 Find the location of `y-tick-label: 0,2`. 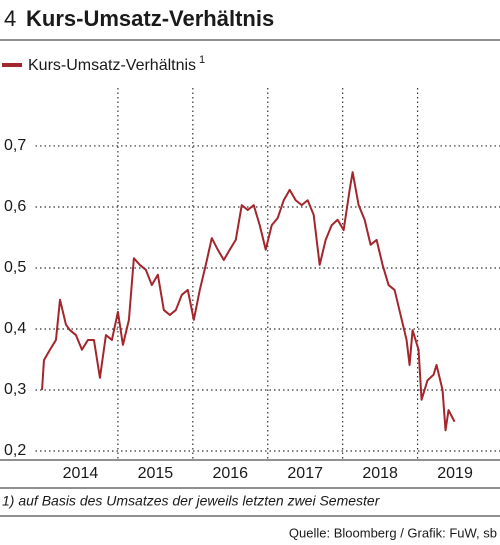

y-tick-label: 0,2 is located at coordinates (15, 450).